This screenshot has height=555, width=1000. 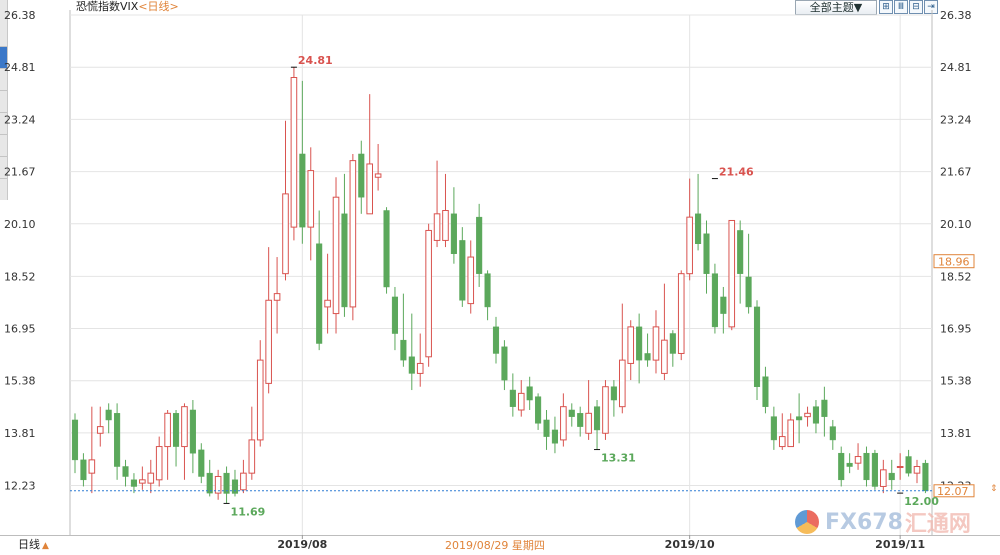 What do you see at coordinates (127, 6) in the screenshot?
I see `chart-title: 恐慌指数VIX<日线>` at bounding box center [127, 6].